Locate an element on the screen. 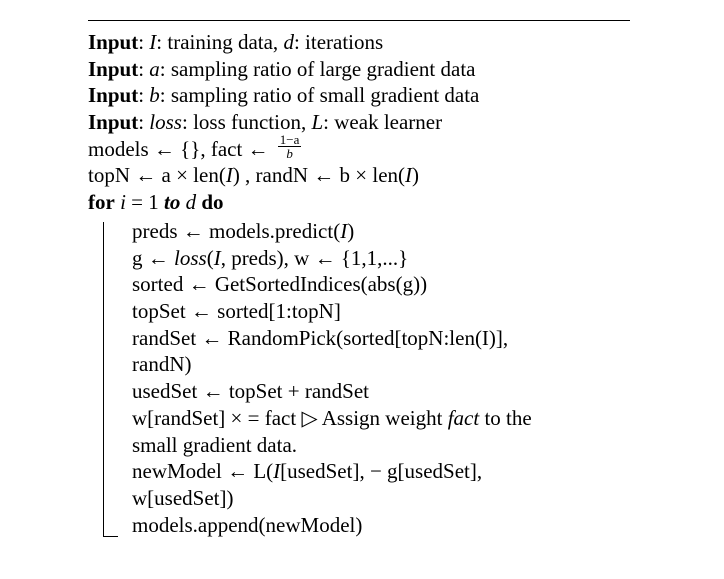 This screenshot has width=724, height=579. input-var: I is located at coordinates (153, 42).